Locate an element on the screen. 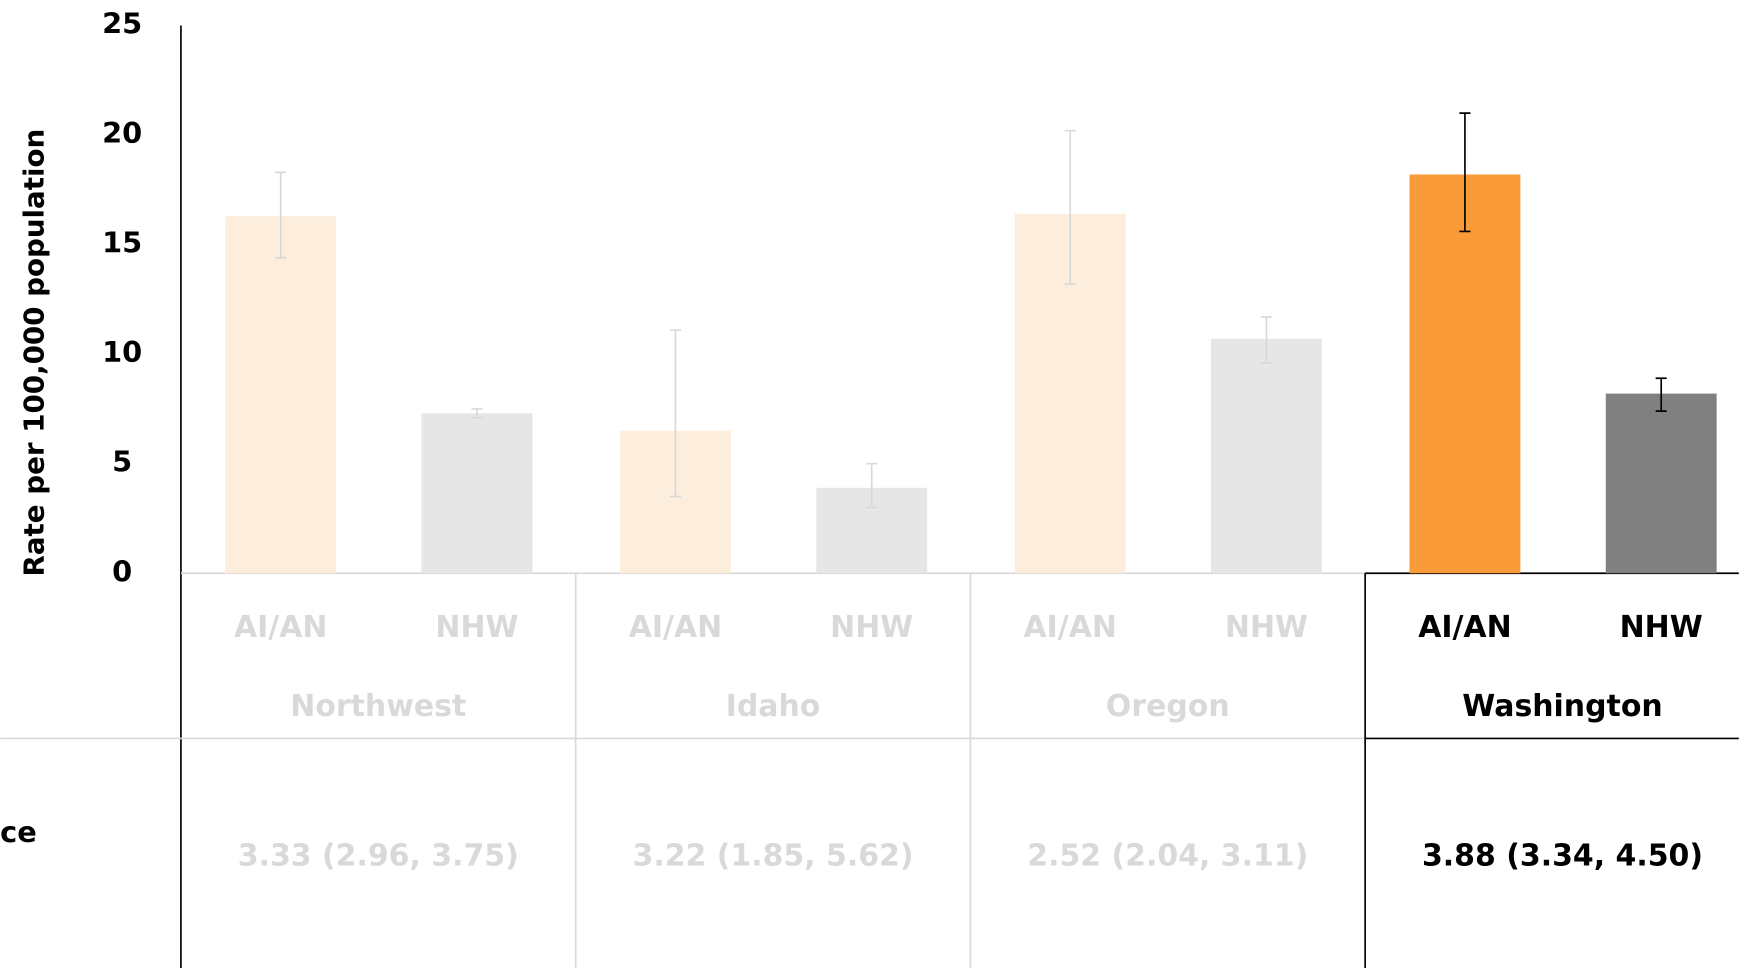 The width and height of the screenshot is (1739, 968). table-cell: 3.88 (3.34, 4.50) is located at coordinates (1562, 856).